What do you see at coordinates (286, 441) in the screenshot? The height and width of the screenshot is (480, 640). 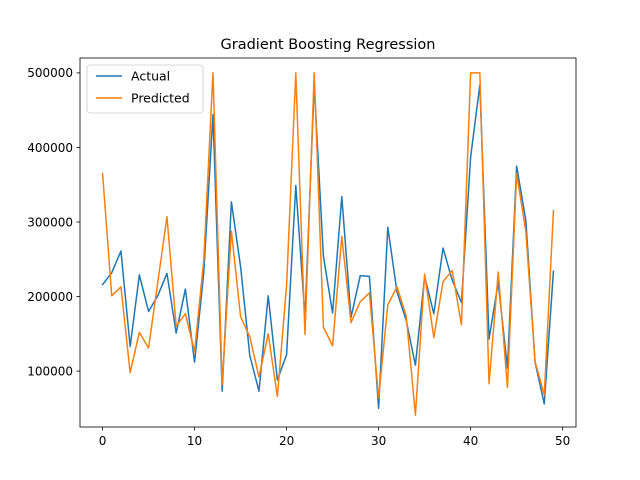 I see `x-tick-label: 20` at bounding box center [286, 441].